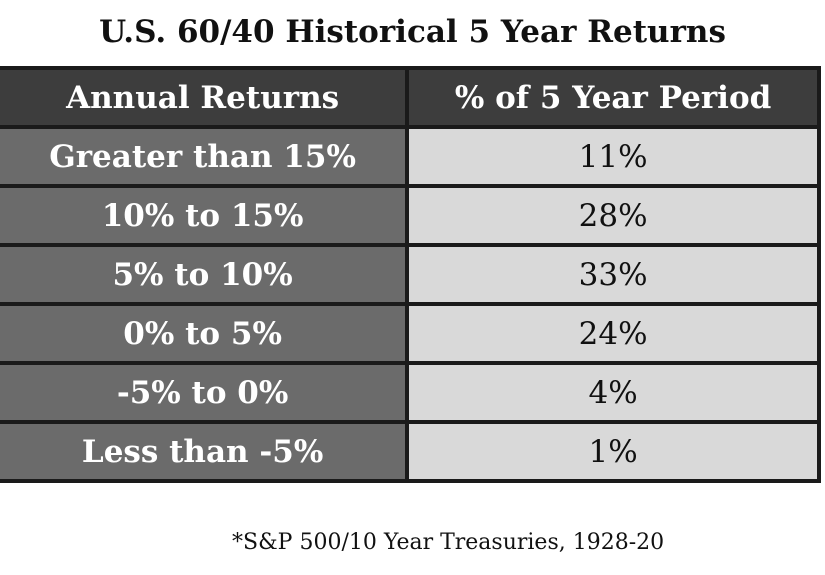 The height and width of the screenshot is (575, 825). Describe the element at coordinates (613, 274) in the screenshot. I see `period-share: 33%` at that location.